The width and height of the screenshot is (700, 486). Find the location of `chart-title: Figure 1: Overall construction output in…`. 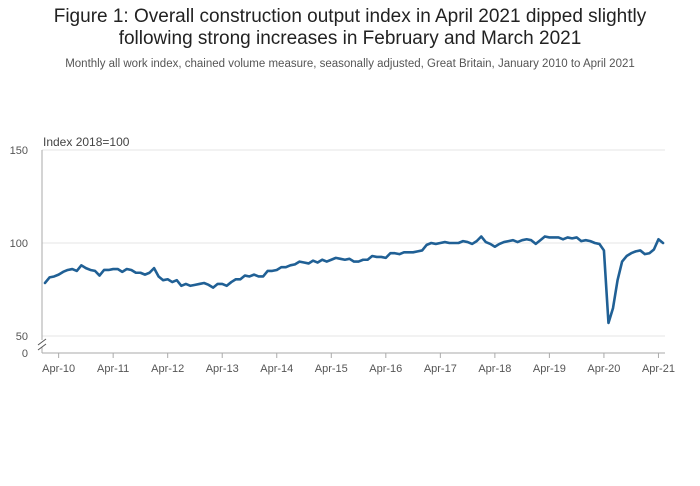

chart-title: Figure 1: Overall construction output in… is located at coordinates (350, 28).